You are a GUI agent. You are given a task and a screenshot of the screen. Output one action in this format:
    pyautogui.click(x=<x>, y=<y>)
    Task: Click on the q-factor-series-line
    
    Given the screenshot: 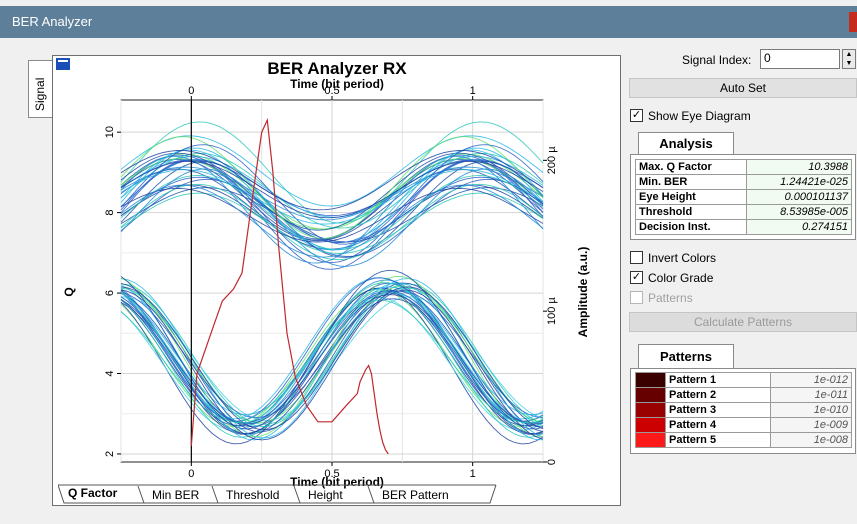 What is the action you would take?
    pyautogui.click(x=289, y=286)
    